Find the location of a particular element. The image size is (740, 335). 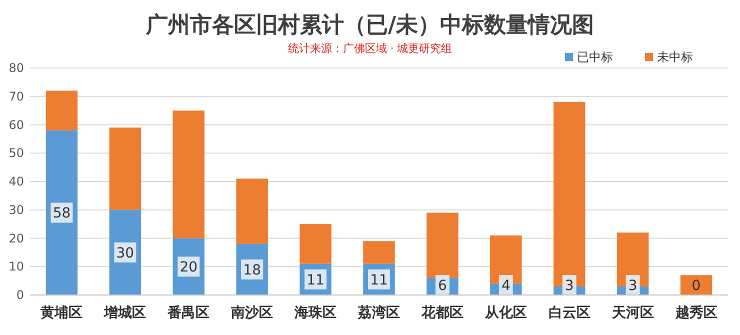

y-tick-label: 60 is located at coordinates (16, 125).